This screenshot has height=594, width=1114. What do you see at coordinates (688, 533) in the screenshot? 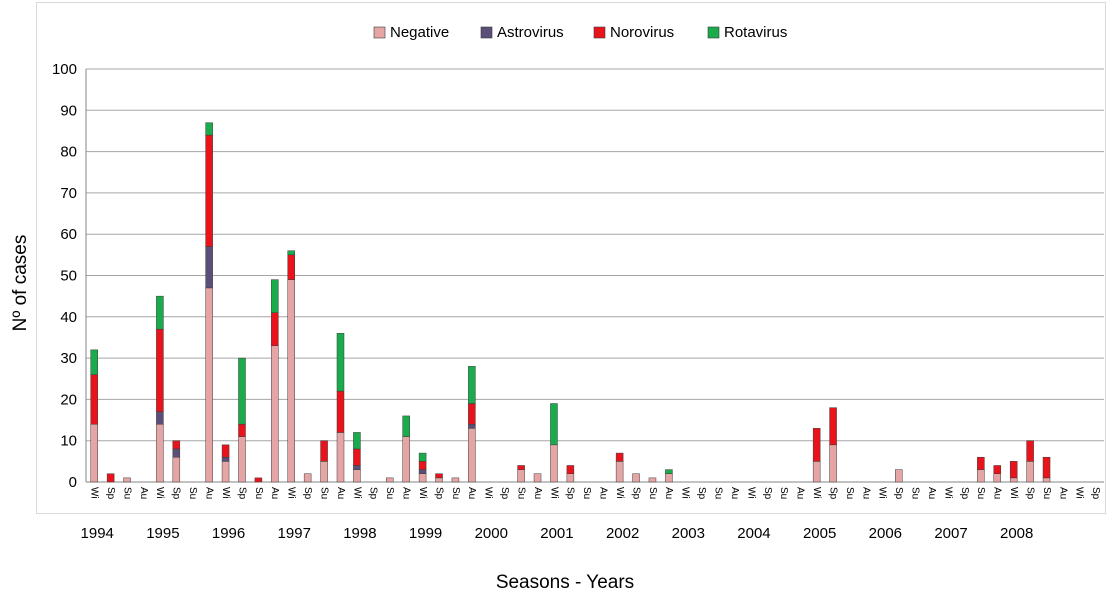
I see `year-label: 2003` at bounding box center [688, 533].